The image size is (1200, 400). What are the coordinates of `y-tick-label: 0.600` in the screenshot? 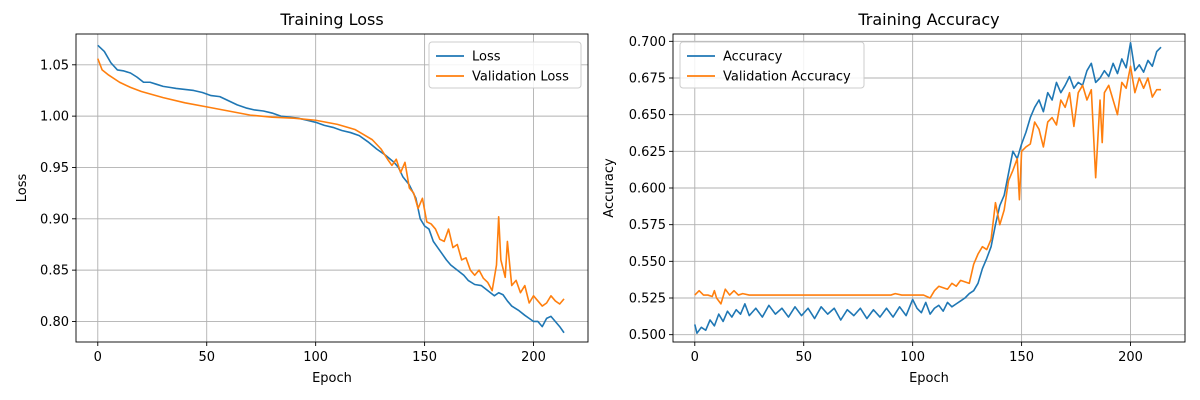 It's located at (647, 189).